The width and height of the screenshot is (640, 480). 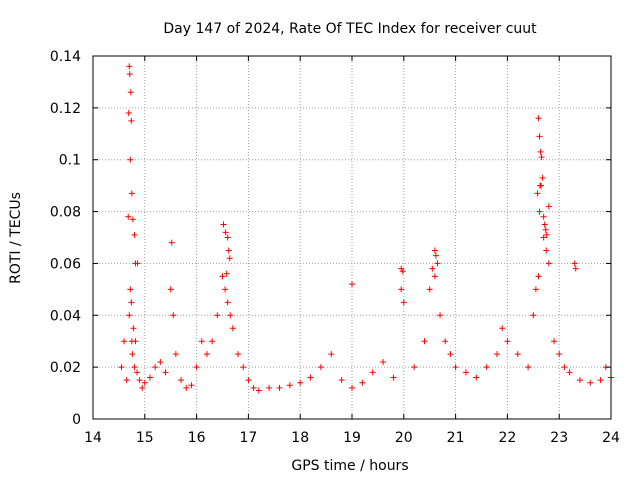 I want to click on x-tick-label: 14, so click(x=93, y=438).